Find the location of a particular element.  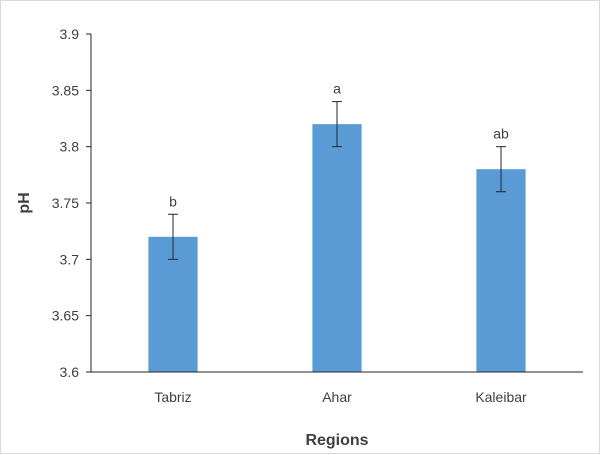

y-tick-label: 3.8 is located at coordinates (70, 147).